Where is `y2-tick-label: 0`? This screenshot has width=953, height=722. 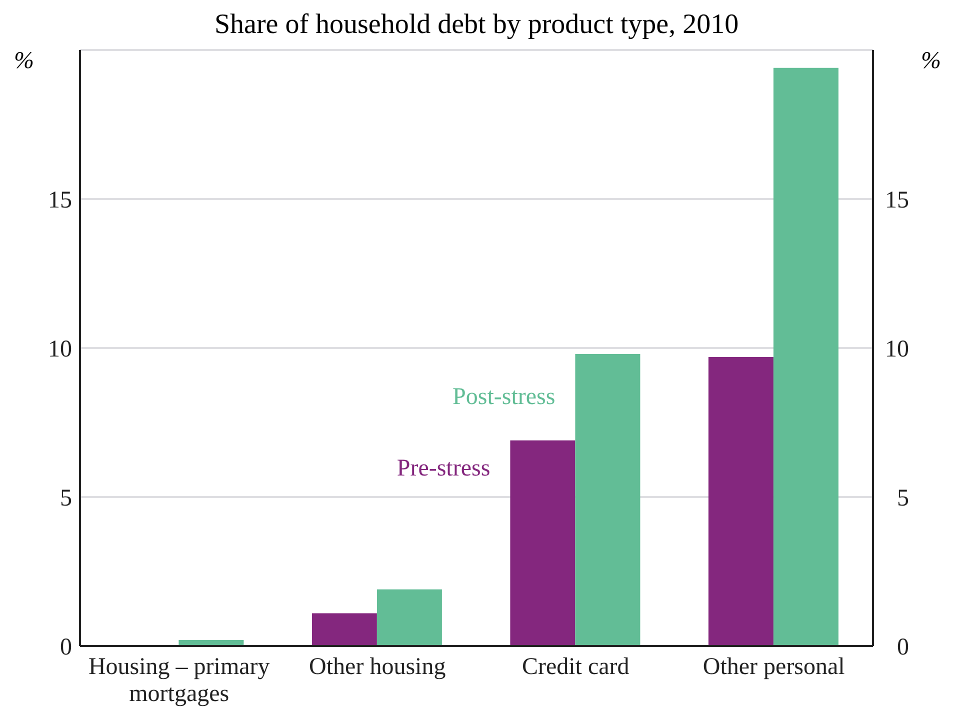 y2-tick-label: 0 is located at coordinates (903, 647).